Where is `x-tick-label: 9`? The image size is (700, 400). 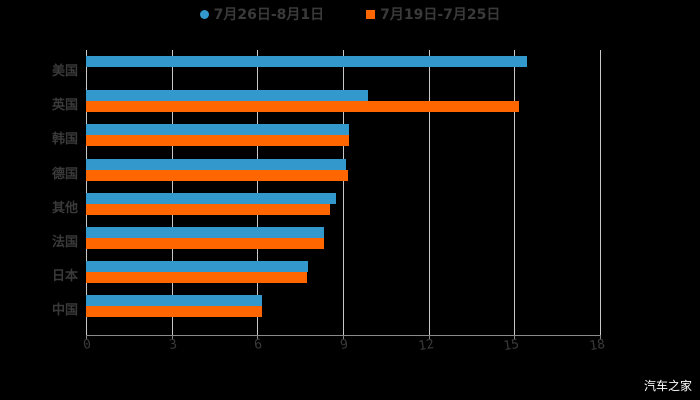 x-tick-label: 9 is located at coordinates (344, 345).